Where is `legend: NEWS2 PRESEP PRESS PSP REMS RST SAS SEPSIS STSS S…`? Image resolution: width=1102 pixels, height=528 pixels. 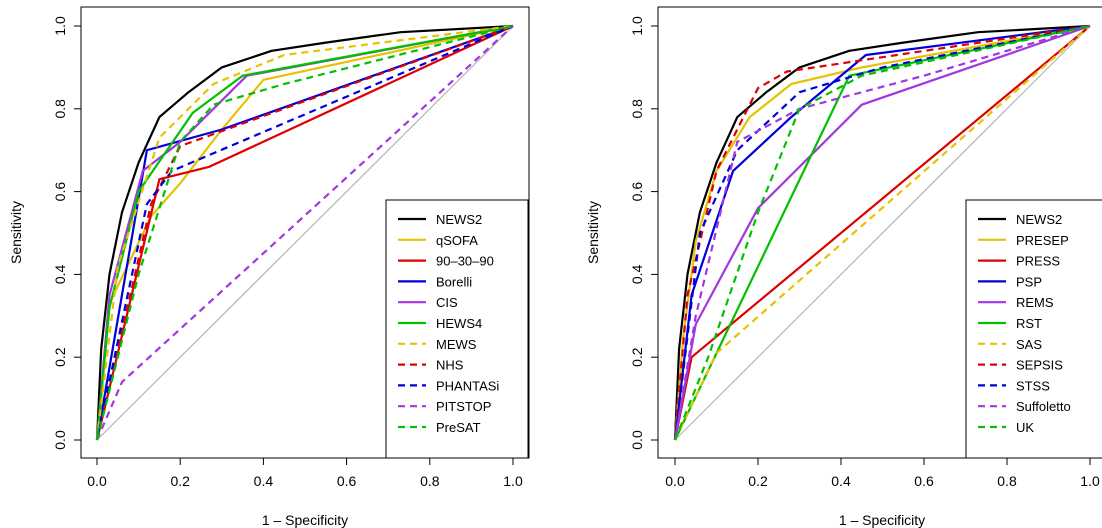
legend: NEWS2 PRESEP PRESS PSP REMS RST SAS SEPSIS STSS S… is located at coordinates (1033, 329).